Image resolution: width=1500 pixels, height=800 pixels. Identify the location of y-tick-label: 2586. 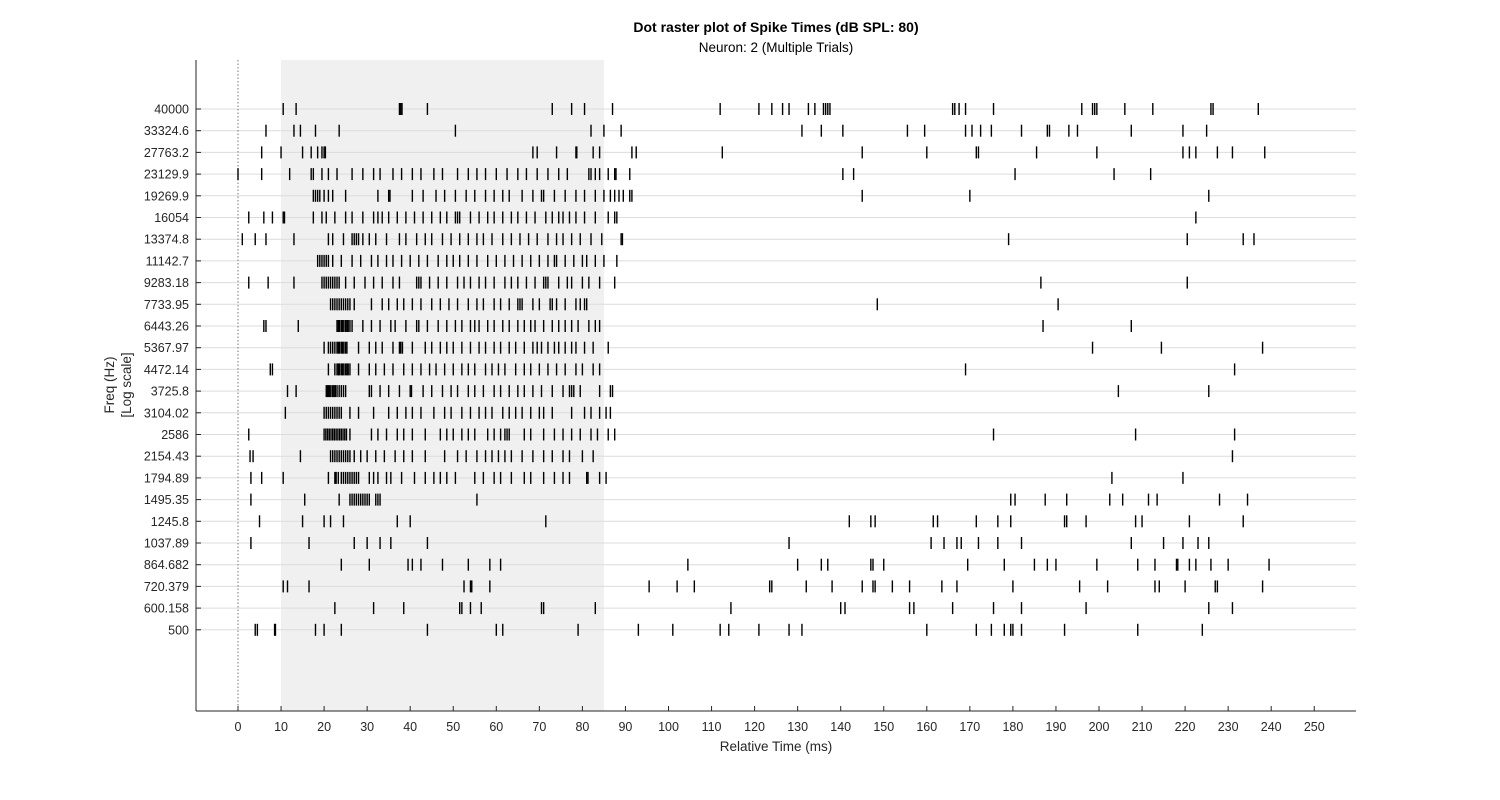
(175, 435).